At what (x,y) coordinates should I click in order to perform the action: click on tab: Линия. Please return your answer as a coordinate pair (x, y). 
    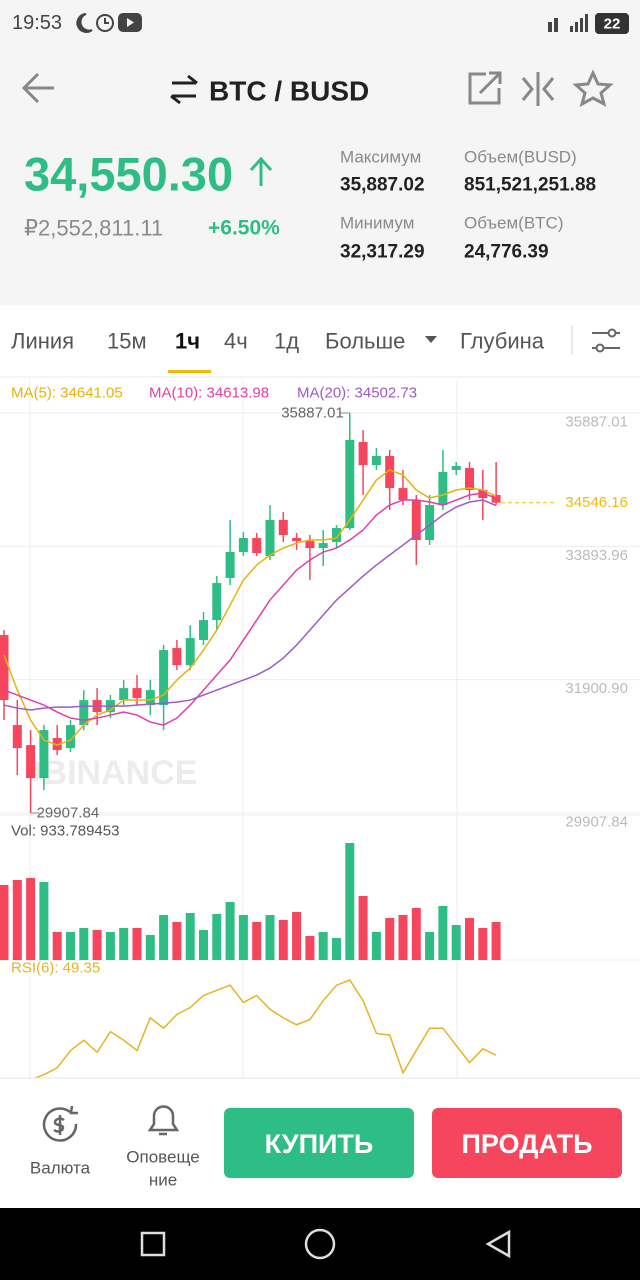
    Looking at the image, I should click on (42, 341).